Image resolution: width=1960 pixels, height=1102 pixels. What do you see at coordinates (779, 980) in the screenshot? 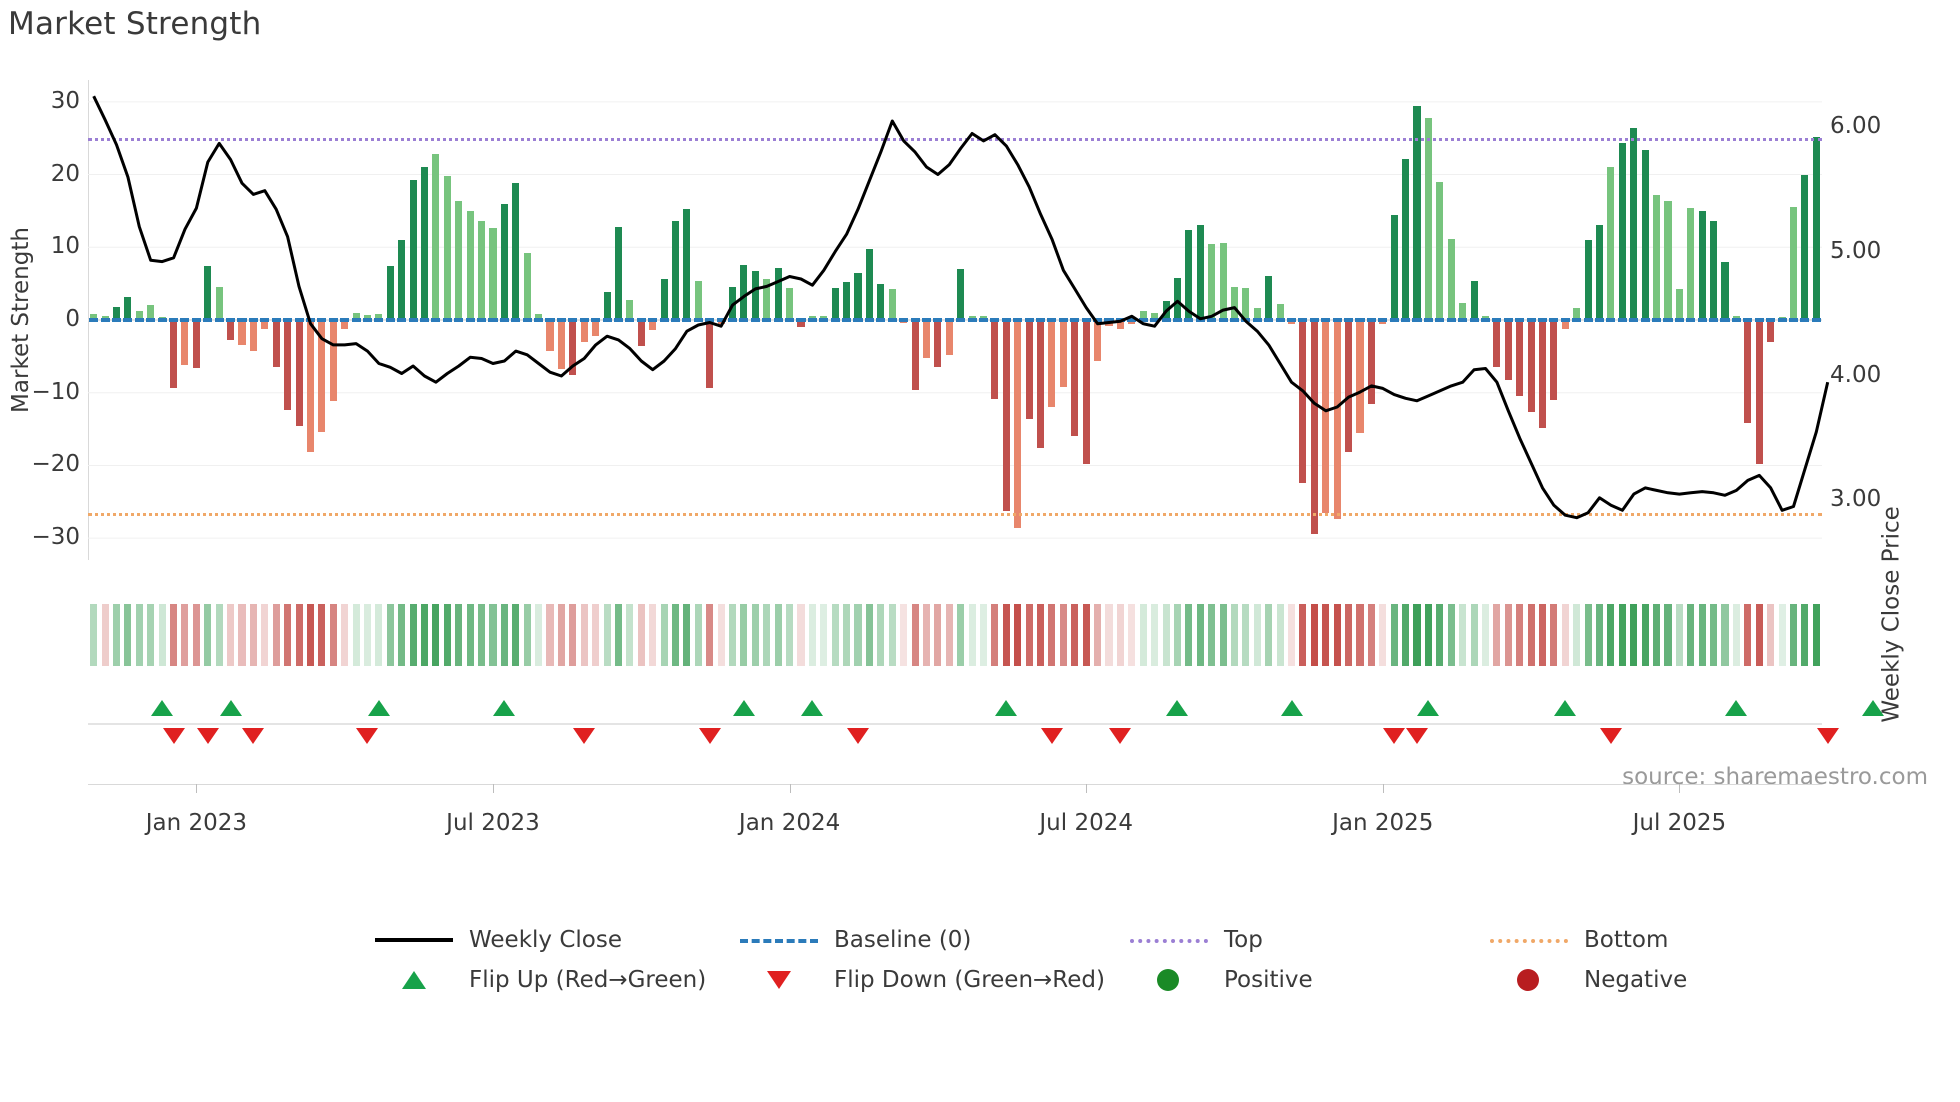
I see `legend-triangle-down-icon` at bounding box center [779, 980].